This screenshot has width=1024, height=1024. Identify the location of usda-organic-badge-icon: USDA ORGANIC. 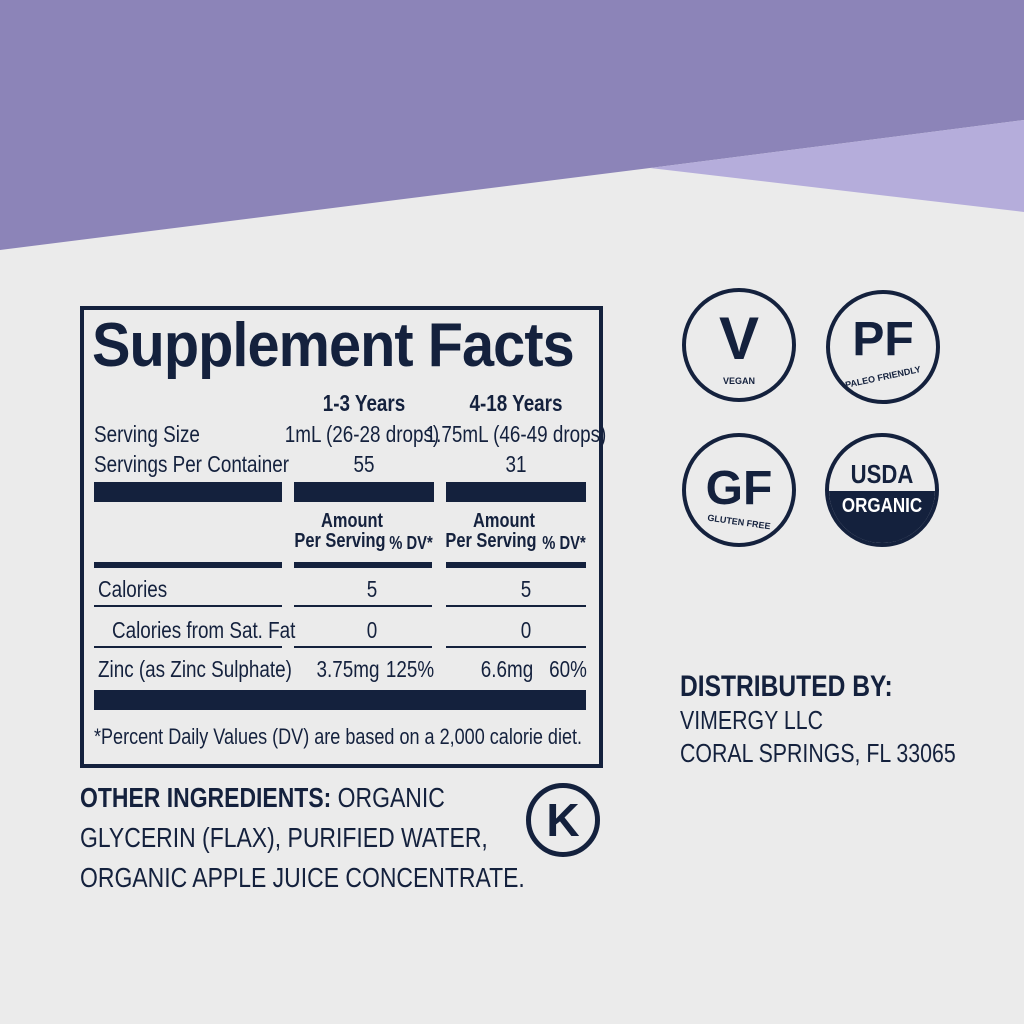
(882, 490).